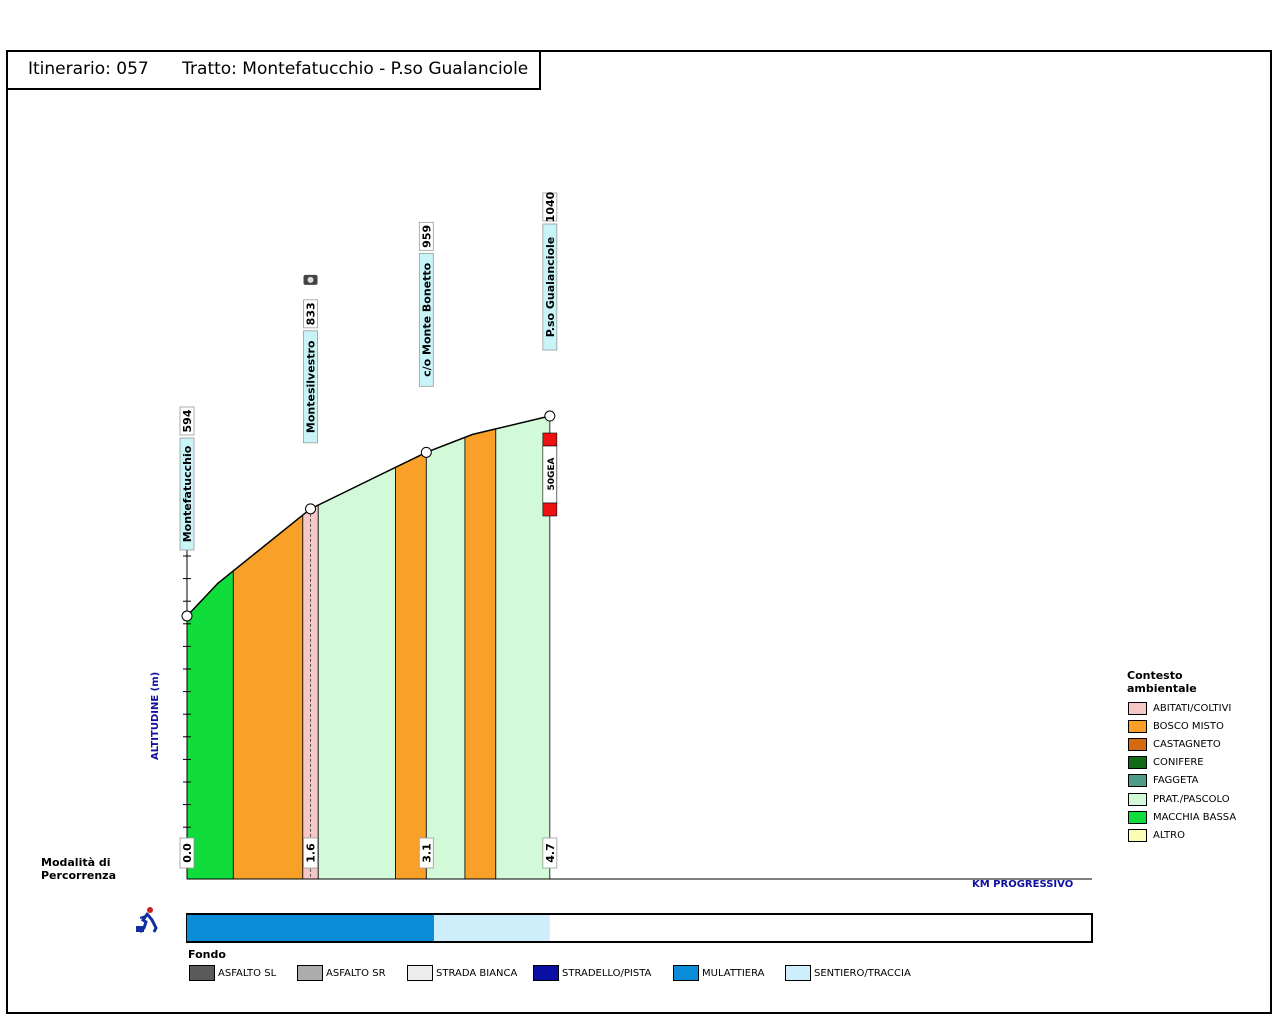 This screenshot has height=1024, width=1280. I want to click on legend-label: BOSCO MISTO, so click(1188, 727).